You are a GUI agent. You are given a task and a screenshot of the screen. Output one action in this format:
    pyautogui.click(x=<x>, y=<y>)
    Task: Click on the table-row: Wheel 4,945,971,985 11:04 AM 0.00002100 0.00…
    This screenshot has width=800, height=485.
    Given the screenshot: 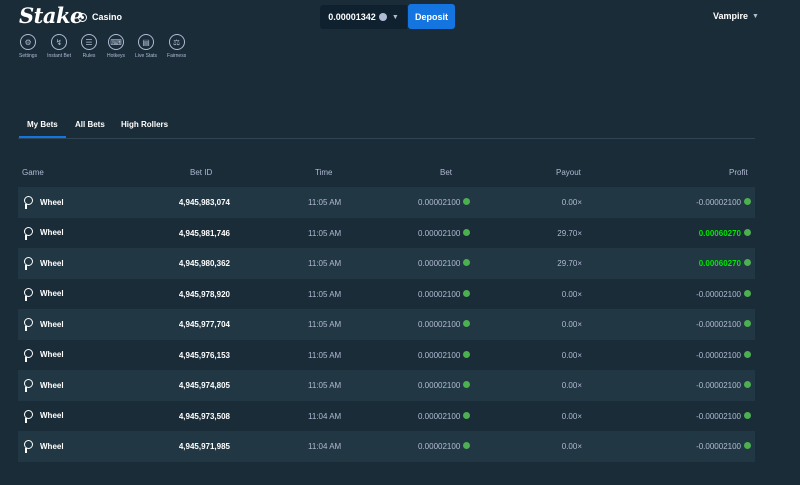 What is the action you would take?
    pyautogui.click(x=386, y=446)
    